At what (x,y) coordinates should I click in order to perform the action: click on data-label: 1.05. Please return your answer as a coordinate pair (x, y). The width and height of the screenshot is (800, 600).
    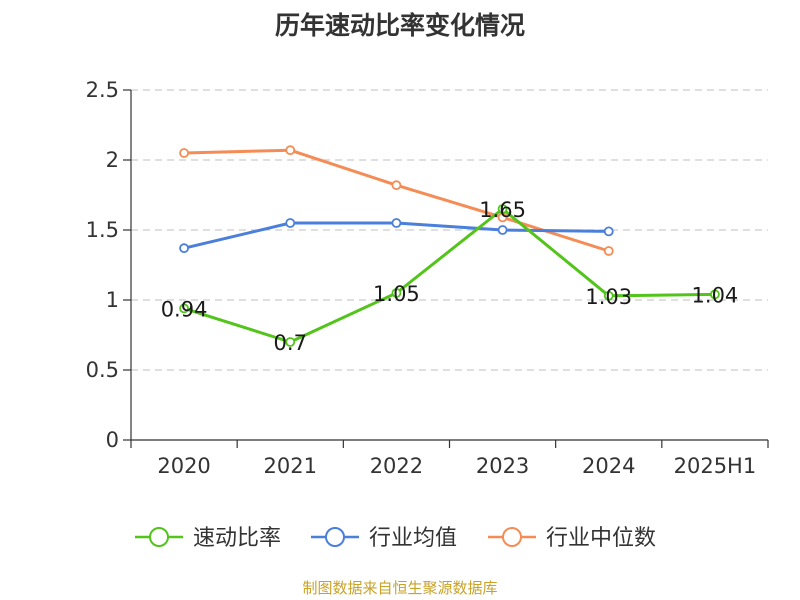
    Looking at the image, I should click on (396, 294).